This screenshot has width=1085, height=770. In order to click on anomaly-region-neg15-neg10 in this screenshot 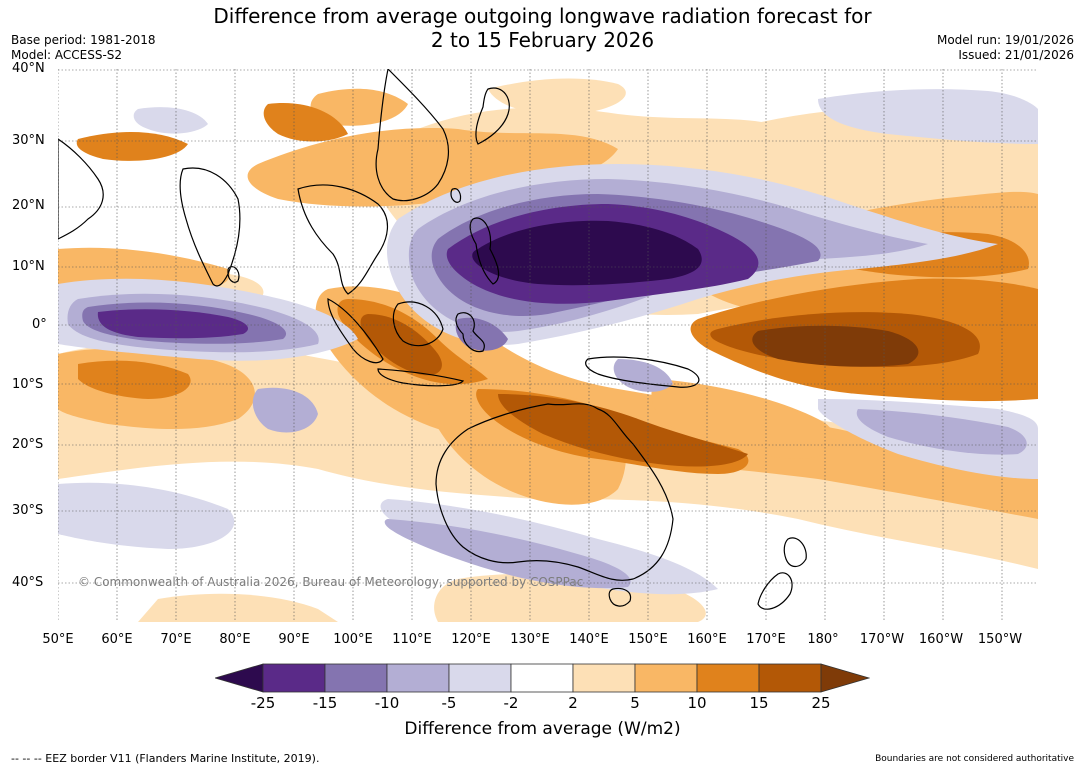, I will do `click(481, 334)`.